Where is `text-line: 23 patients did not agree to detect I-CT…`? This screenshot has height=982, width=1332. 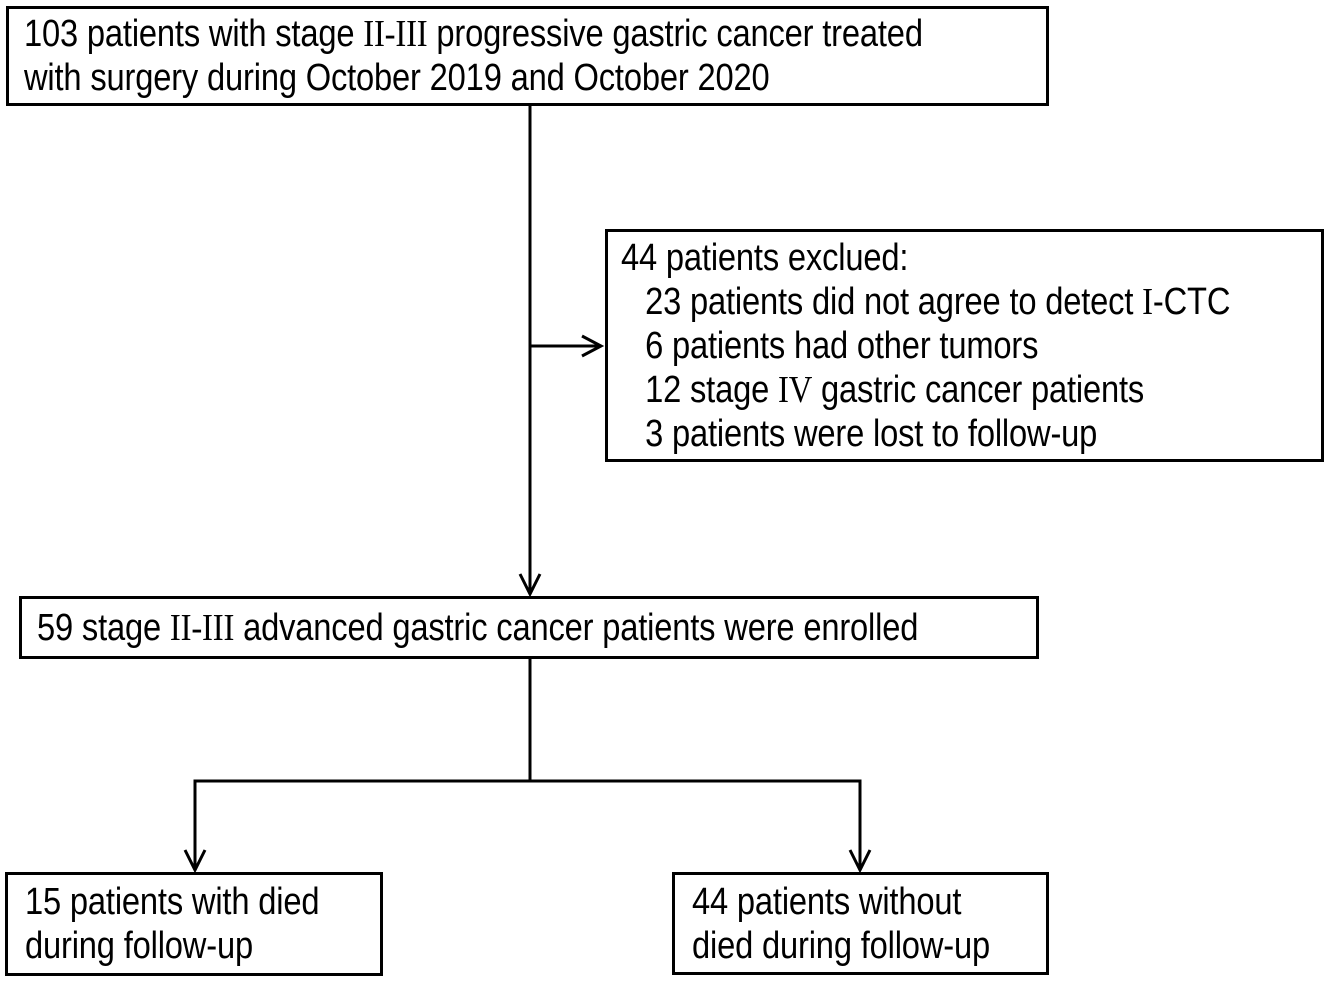 text-line: 23 patients did not agree to detect I-CT… is located at coordinates (938, 301).